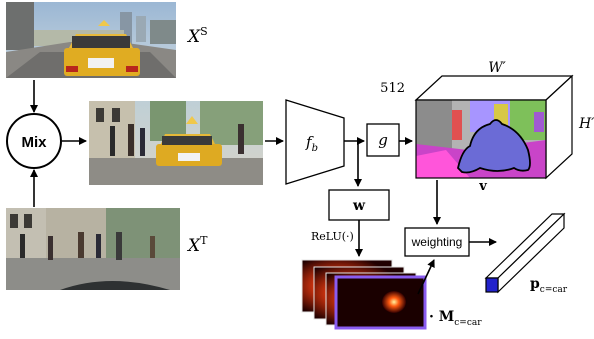  What do you see at coordinates (494, 146) in the screenshot?
I see `car-feature-blob` at bounding box center [494, 146].